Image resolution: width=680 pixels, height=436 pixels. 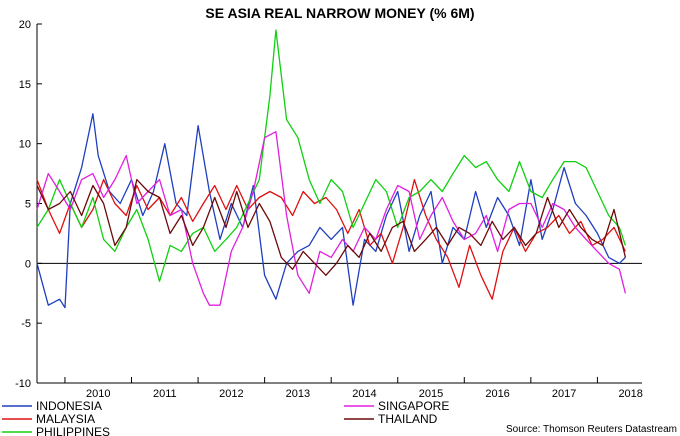 What do you see at coordinates (497, 394) in the screenshot?
I see `x-tick-label: 2016` at bounding box center [497, 394].